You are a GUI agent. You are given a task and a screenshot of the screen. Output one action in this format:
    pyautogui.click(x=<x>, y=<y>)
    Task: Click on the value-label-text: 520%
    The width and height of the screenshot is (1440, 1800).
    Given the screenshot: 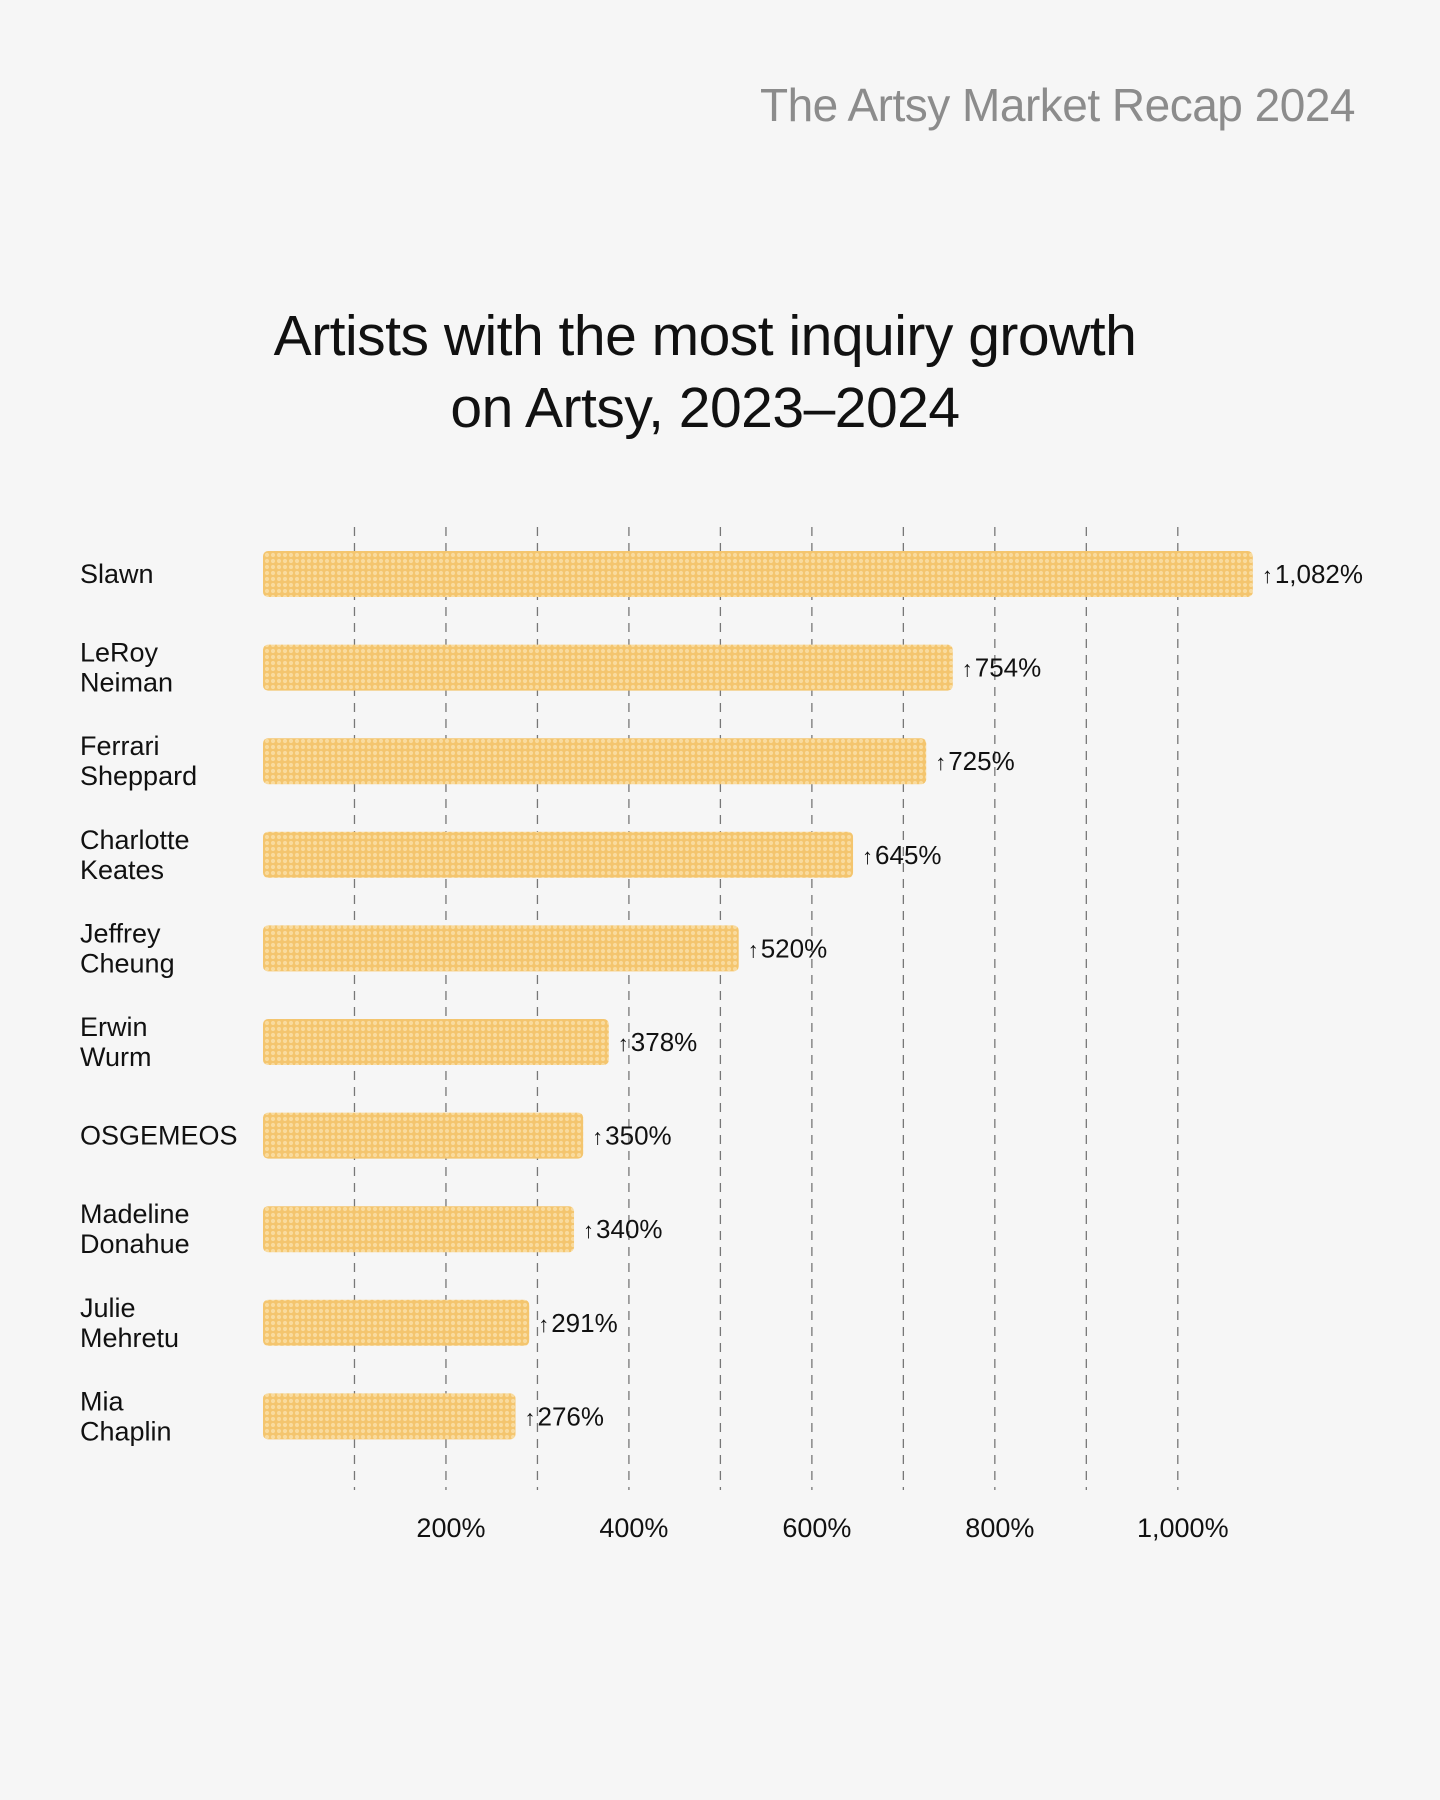 What is the action you would take?
    pyautogui.click(x=794, y=948)
    